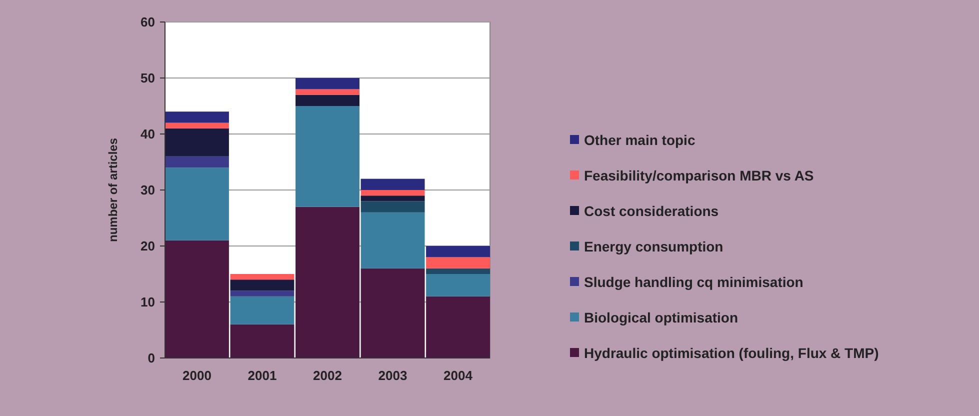  What do you see at coordinates (147, 302) in the screenshot?
I see `y-tick-label: 10` at bounding box center [147, 302].